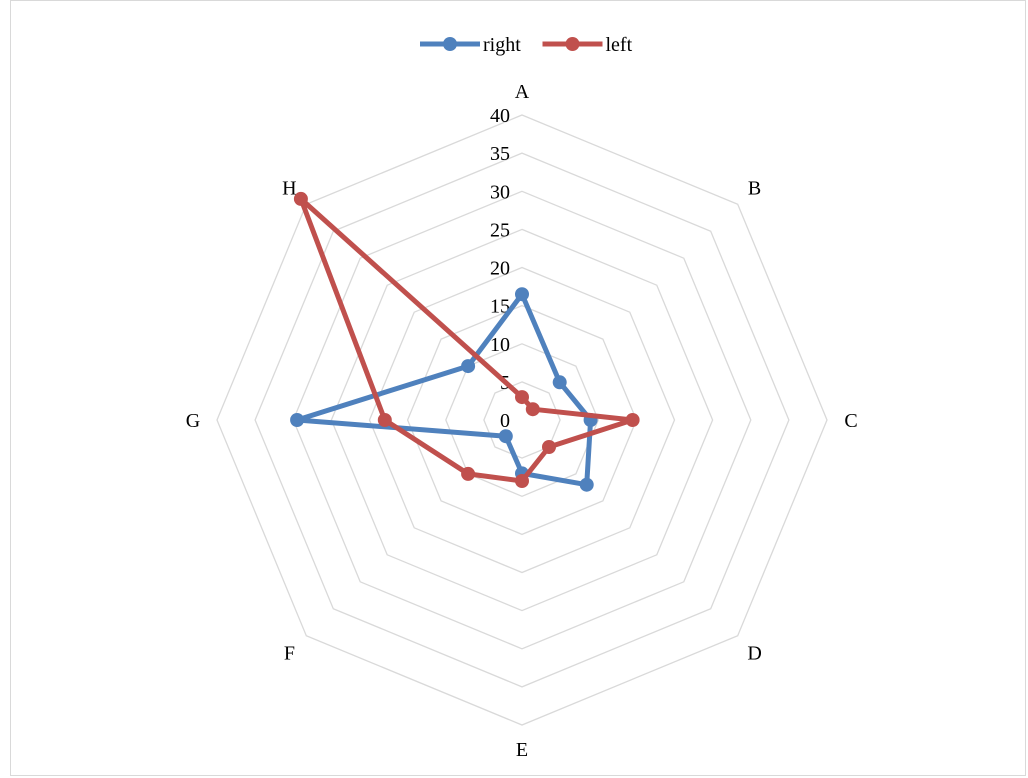  Describe the element at coordinates (619, 45) in the screenshot. I see `legend-label: left` at that location.